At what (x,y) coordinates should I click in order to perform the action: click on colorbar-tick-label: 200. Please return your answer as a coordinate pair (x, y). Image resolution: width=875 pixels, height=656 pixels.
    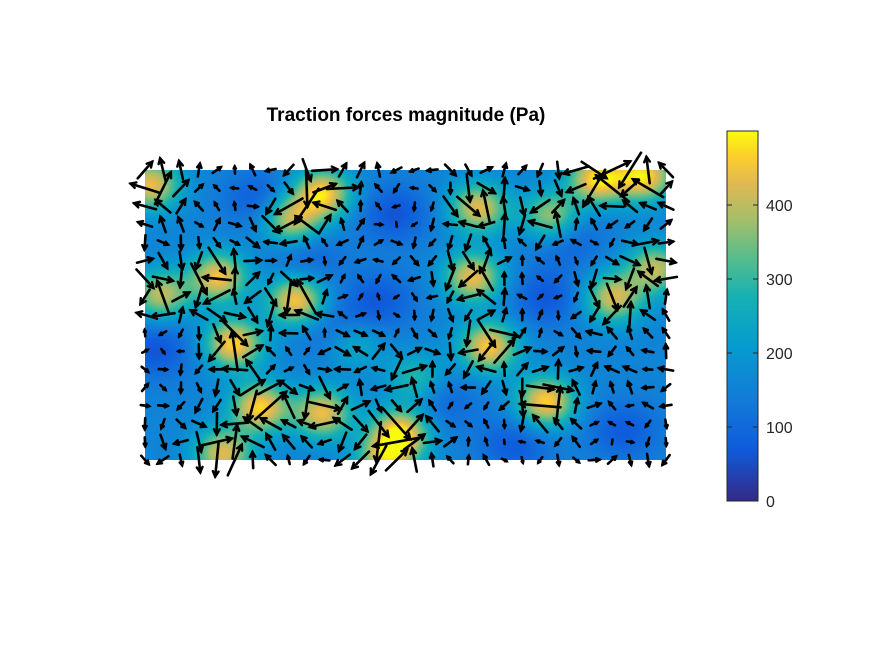
    Looking at the image, I should click on (779, 354).